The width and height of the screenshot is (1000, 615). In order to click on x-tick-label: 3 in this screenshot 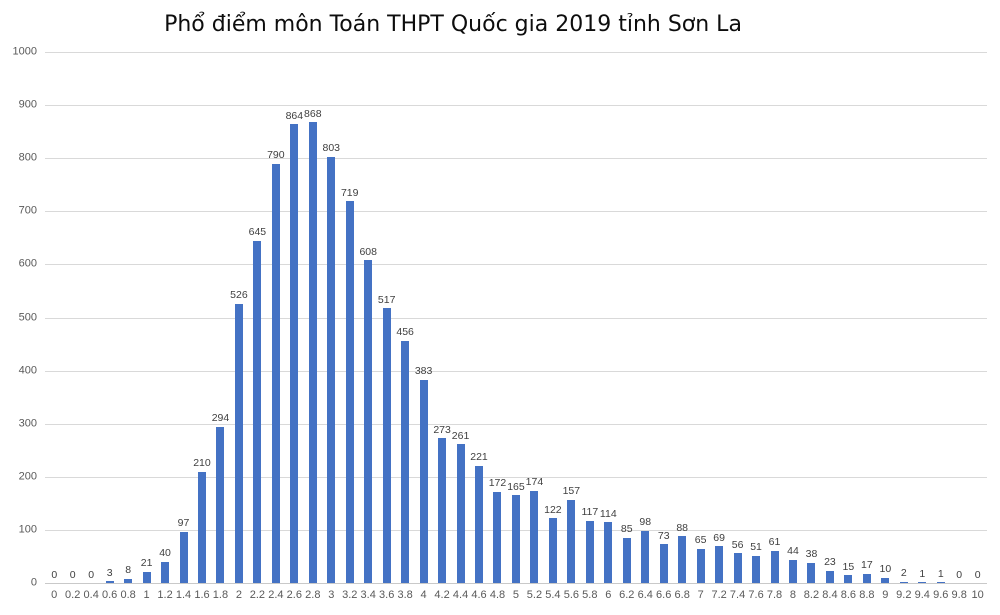, I will do `click(331, 595)`.